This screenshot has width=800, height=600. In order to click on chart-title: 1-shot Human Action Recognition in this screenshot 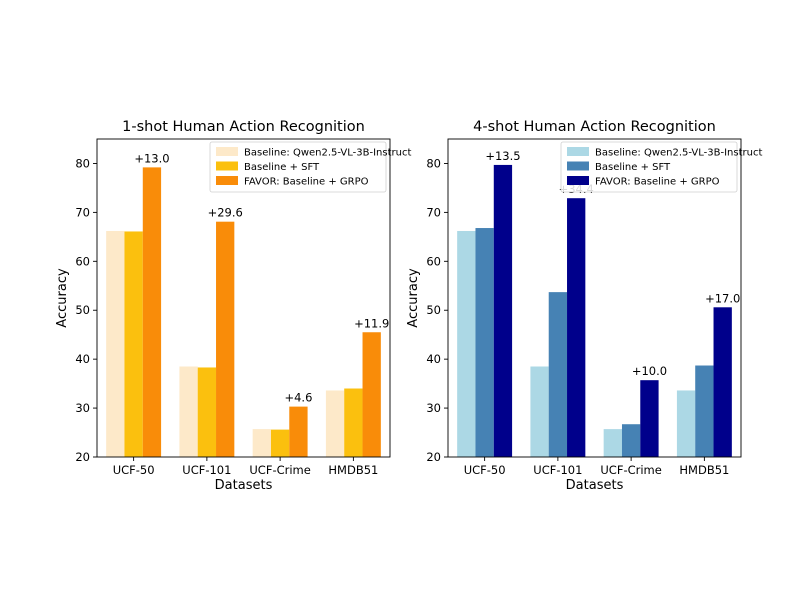, I will do `click(243, 127)`.